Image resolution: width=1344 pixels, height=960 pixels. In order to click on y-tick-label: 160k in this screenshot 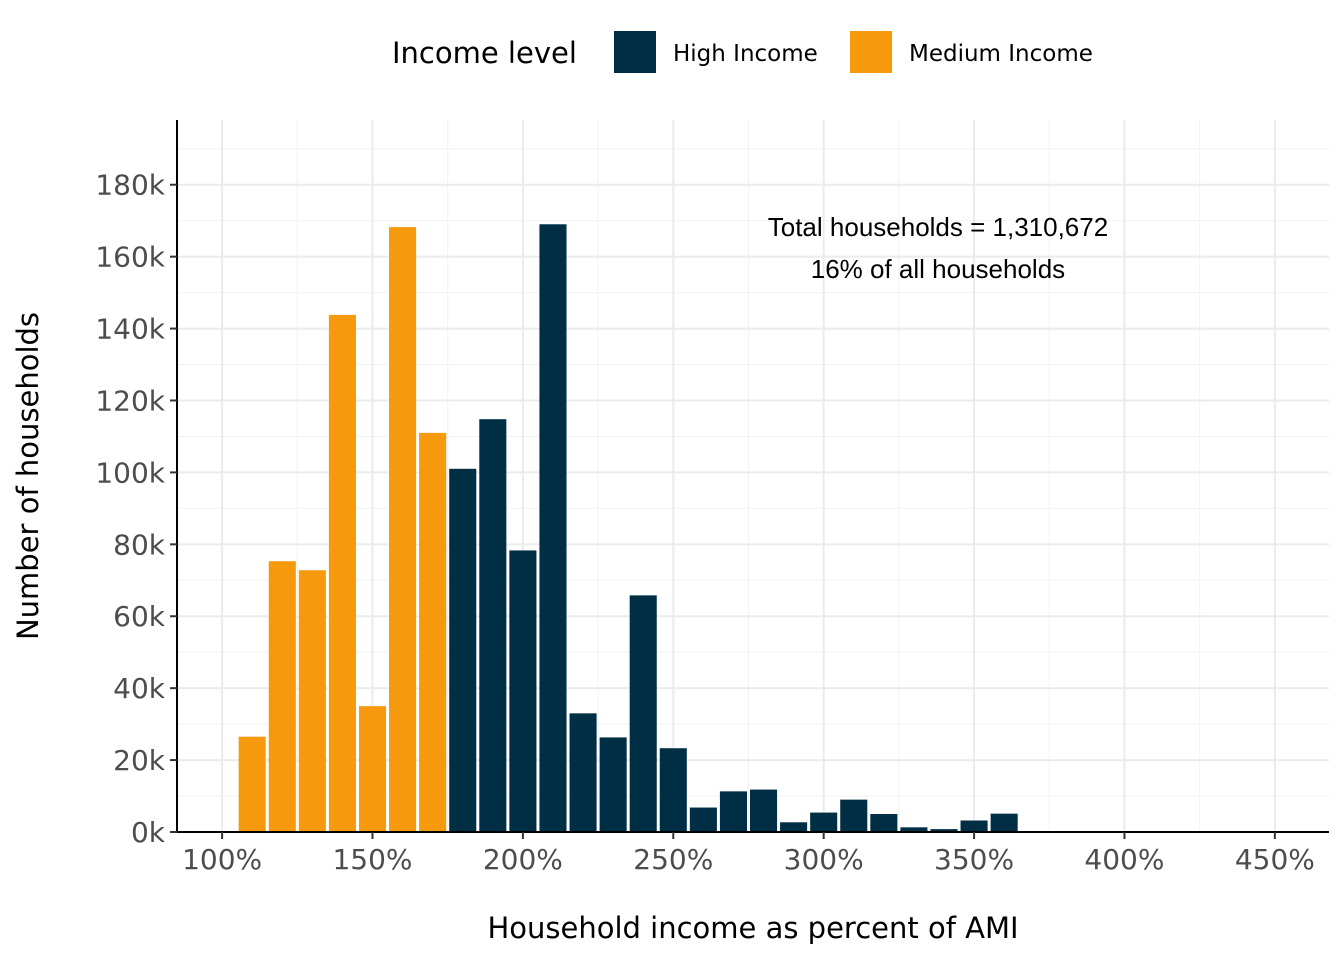, I will do `click(130, 257)`.